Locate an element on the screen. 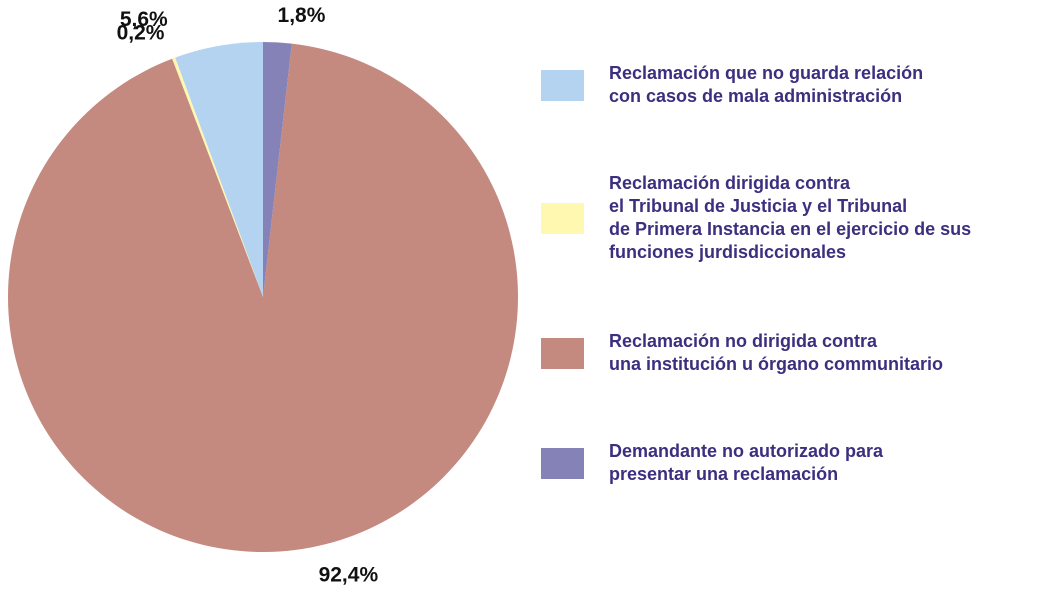  data-label: 1,8% is located at coordinates (302, 15).